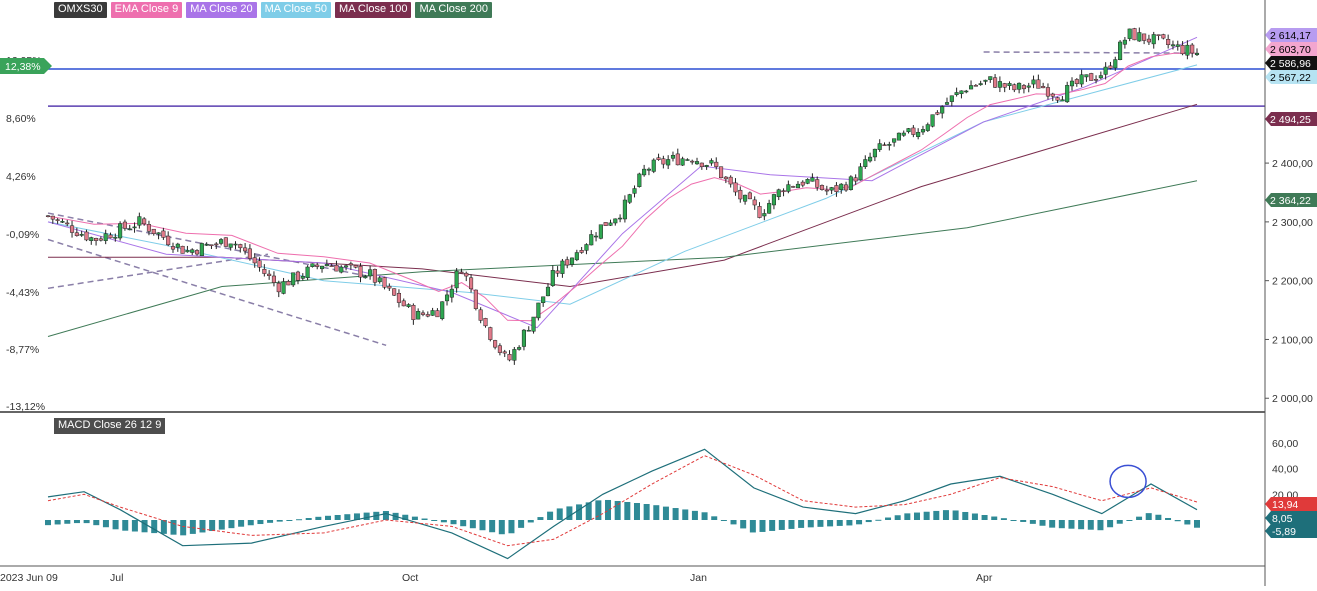 The width and height of the screenshot is (1317, 591). What do you see at coordinates (21, 119) in the screenshot?
I see `percent-tick-label: 8,60%` at bounding box center [21, 119].